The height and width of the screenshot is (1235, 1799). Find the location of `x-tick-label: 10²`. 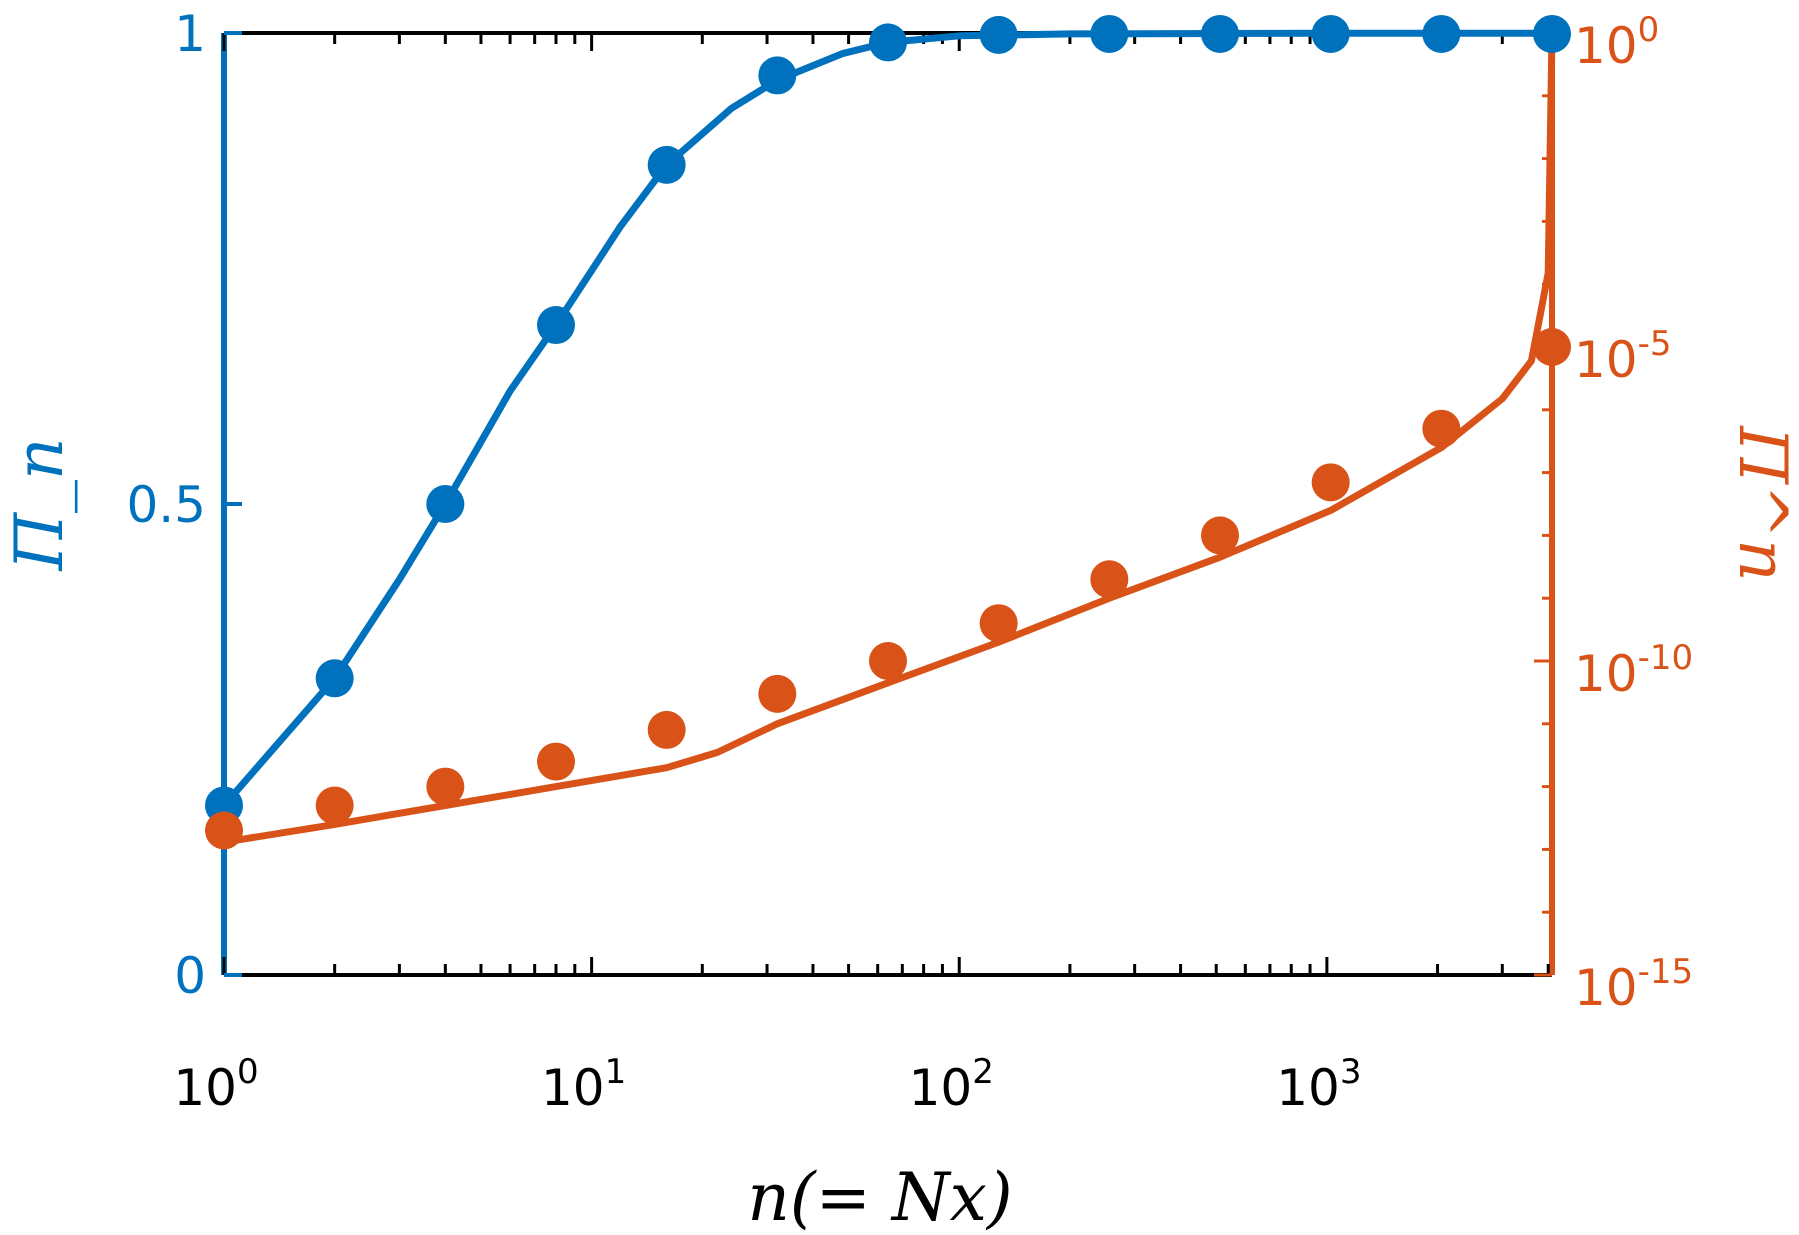

x-tick-label: 10² is located at coordinates (951, 1084).